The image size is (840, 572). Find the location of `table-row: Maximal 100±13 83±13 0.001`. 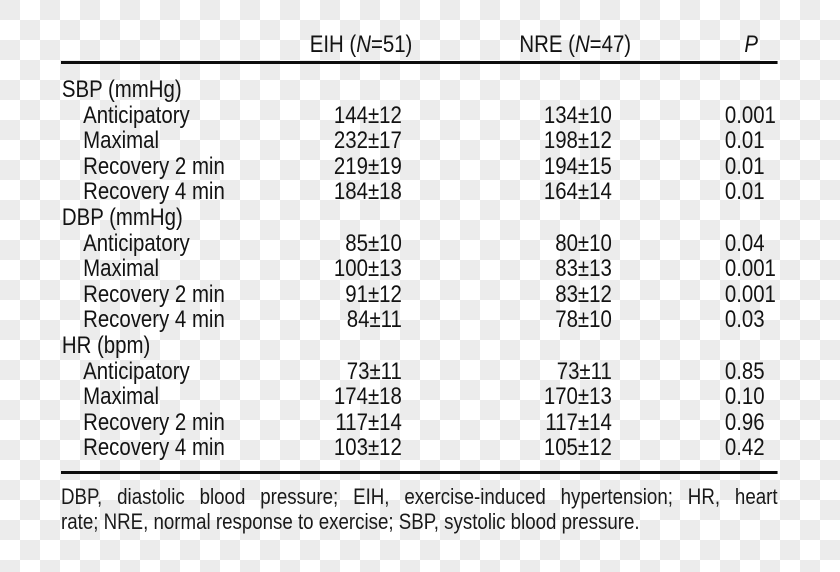

table-row: Maximal 100±13 83±13 0.001 is located at coordinates (419, 269).